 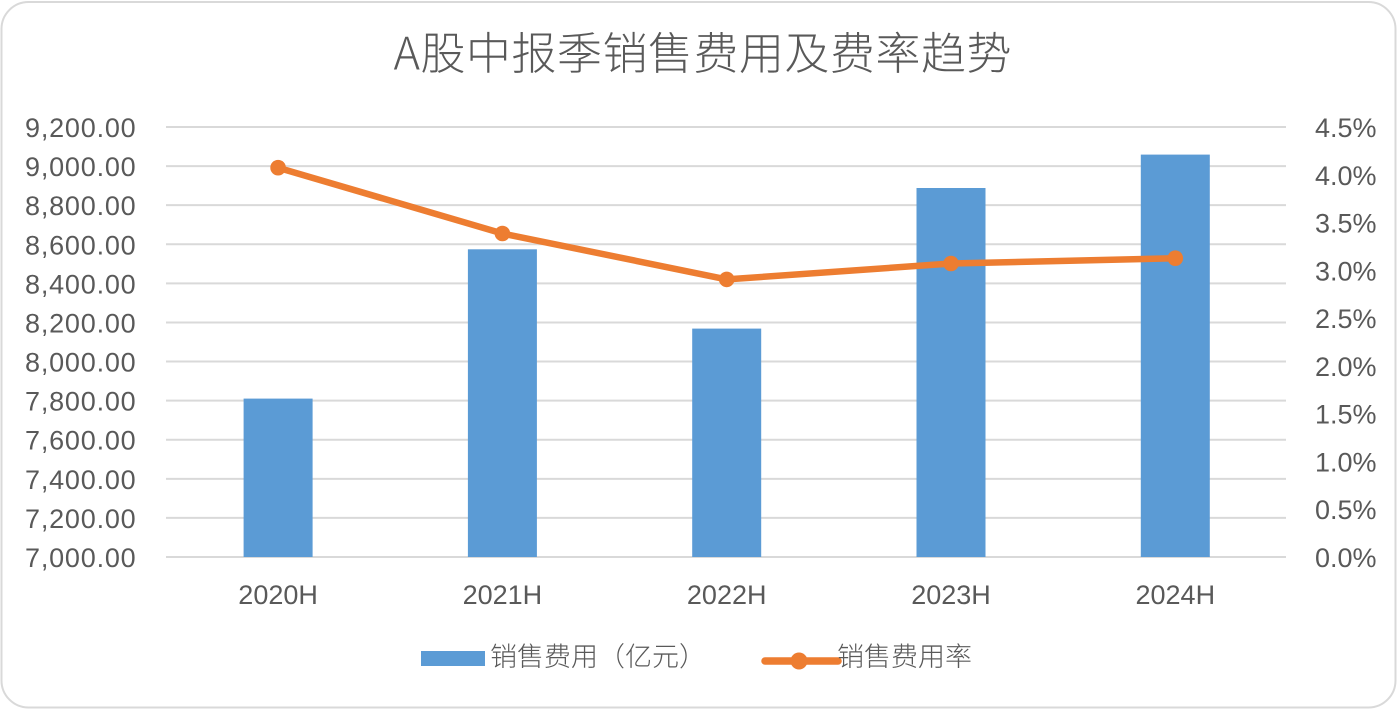 What do you see at coordinates (1346, 224) in the screenshot?
I see `svg-text: 3.5%` at bounding box center [1346, 224].